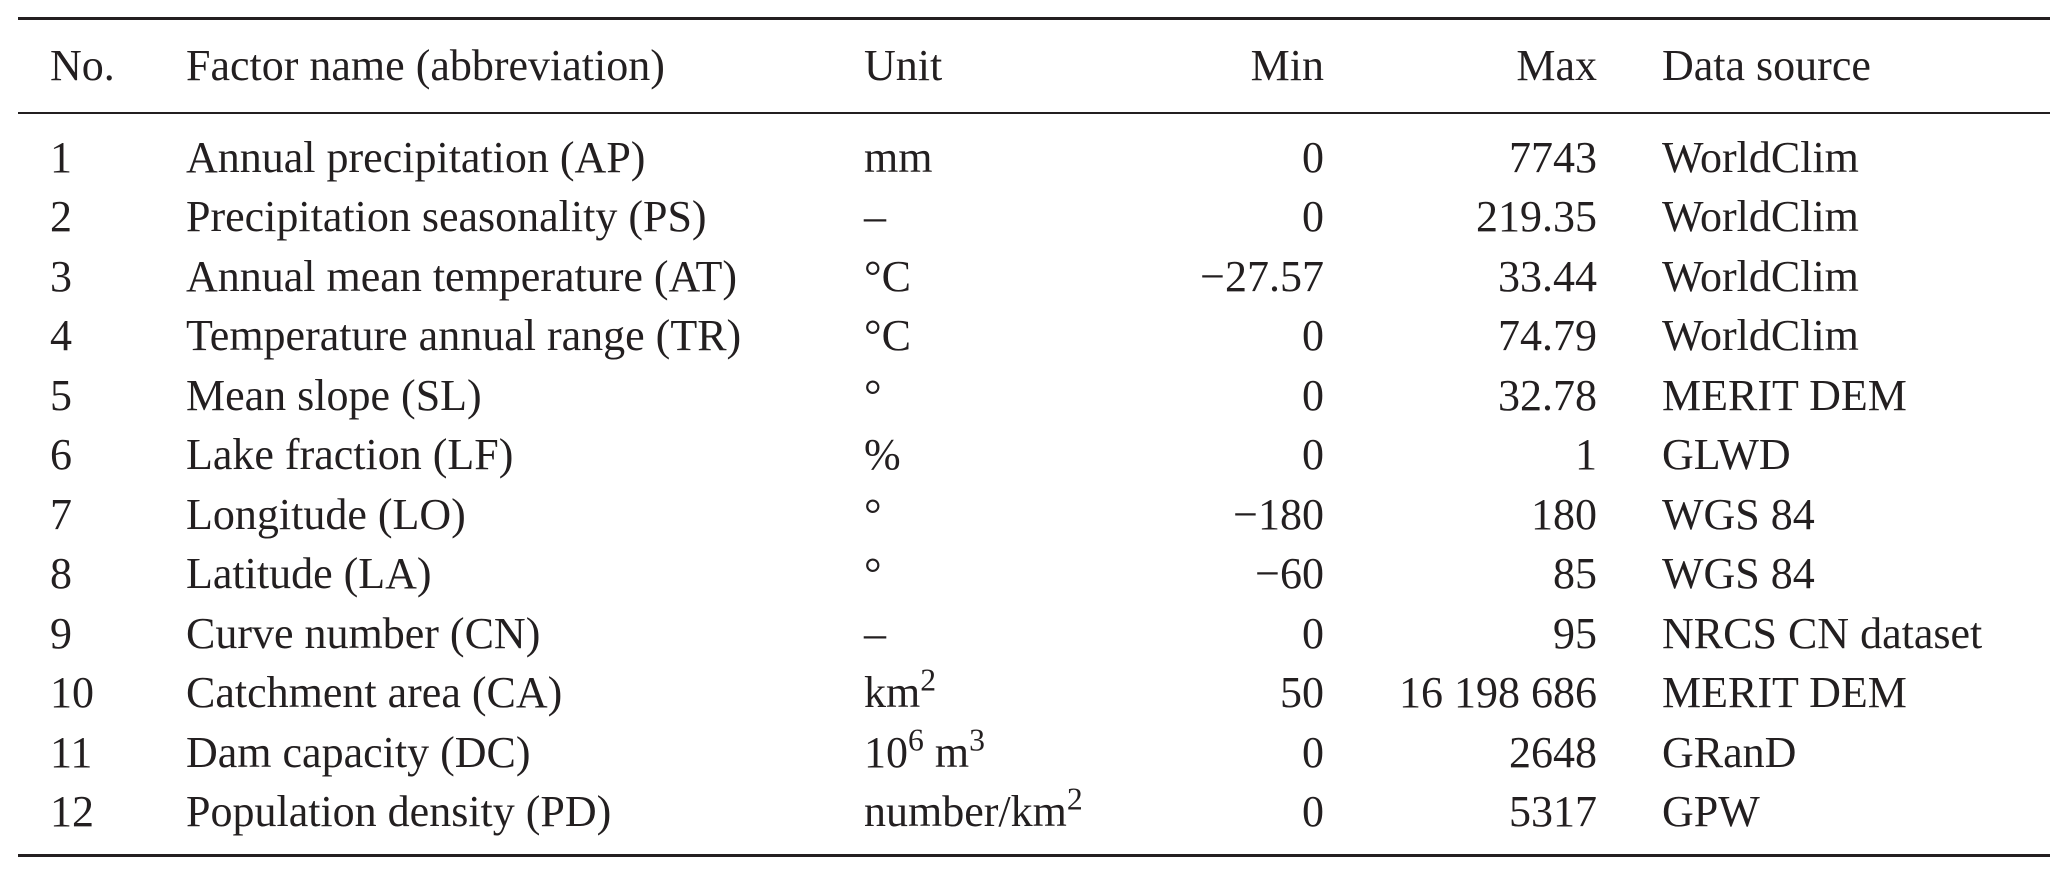 The image size is (2067, 887). Describe the element at coordinates (61, 633) in the screenshot. I see `row-number: 9` at that location.